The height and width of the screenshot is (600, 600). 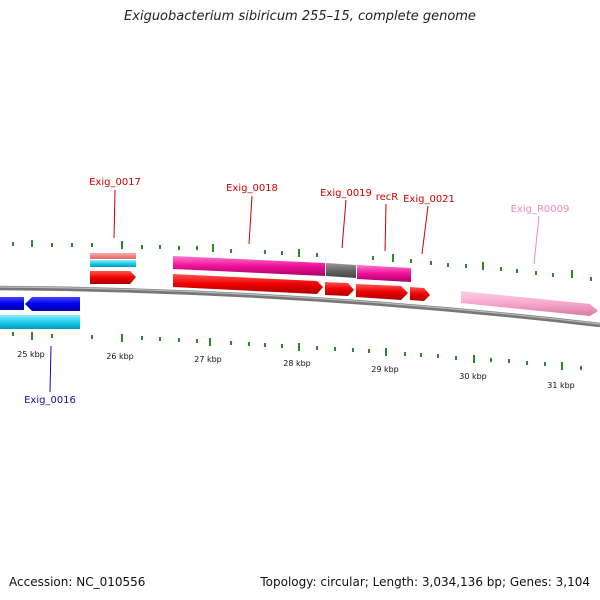 What do you see at coordinates (31, 354) in the screenshot?
I see `kbp-label-25: 25 kbp` at bounding box center [31, 354].